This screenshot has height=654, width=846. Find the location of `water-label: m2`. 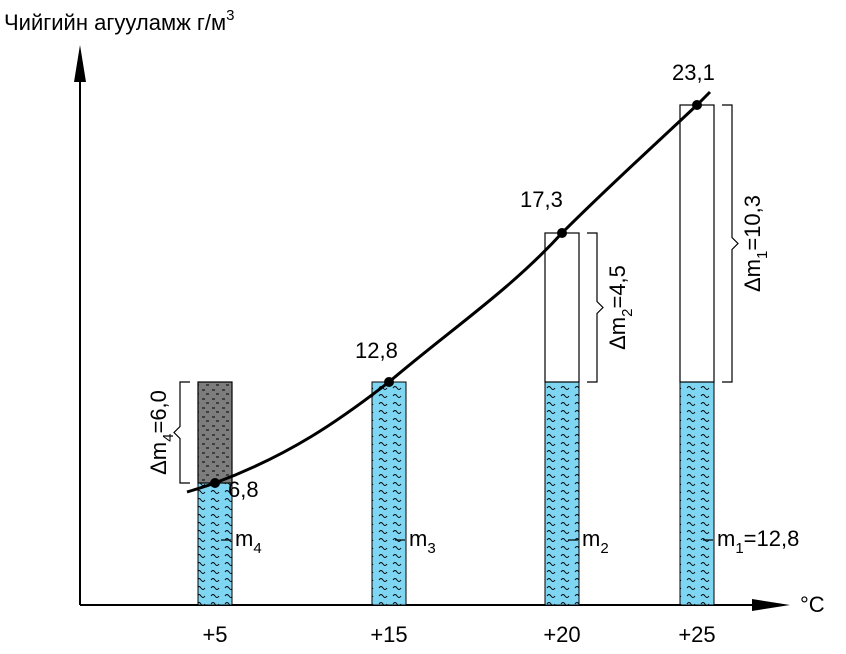

water-label: m2 is located at coordinates (595, 541).